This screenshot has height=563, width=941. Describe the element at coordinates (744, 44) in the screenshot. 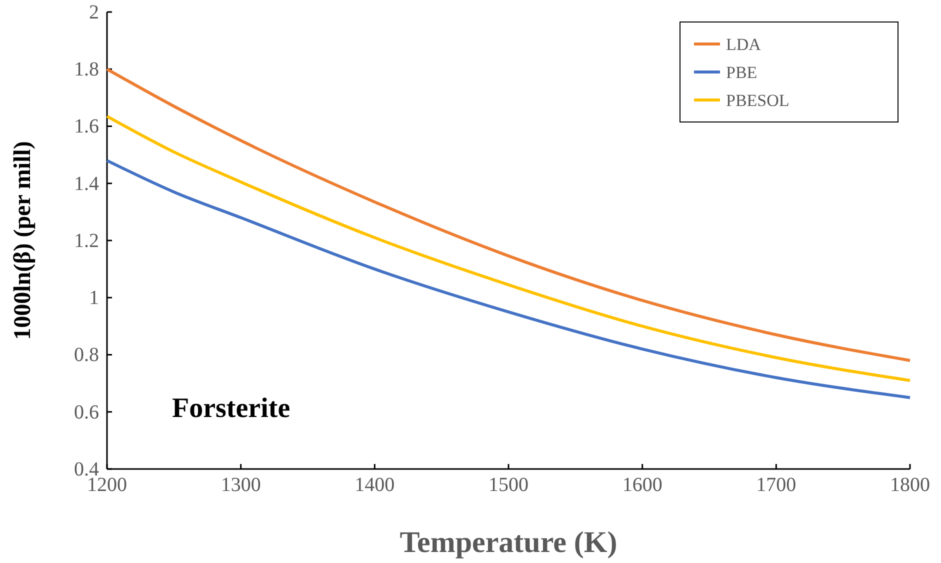

I see `legend-label: LDA` at that location.